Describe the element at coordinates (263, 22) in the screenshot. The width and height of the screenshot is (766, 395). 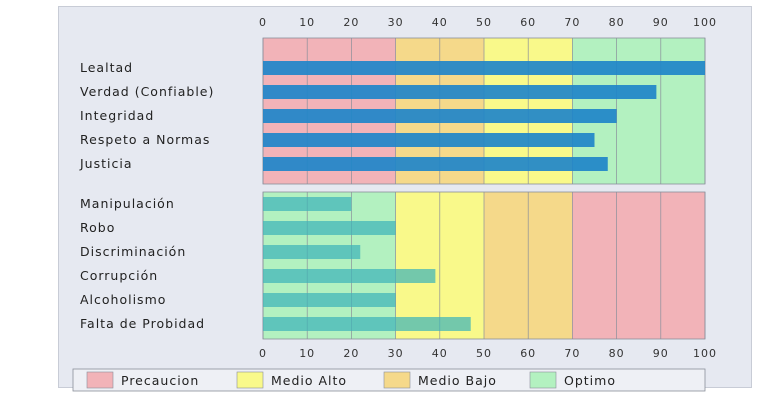
I see `top-tick-label: 0` at that location.